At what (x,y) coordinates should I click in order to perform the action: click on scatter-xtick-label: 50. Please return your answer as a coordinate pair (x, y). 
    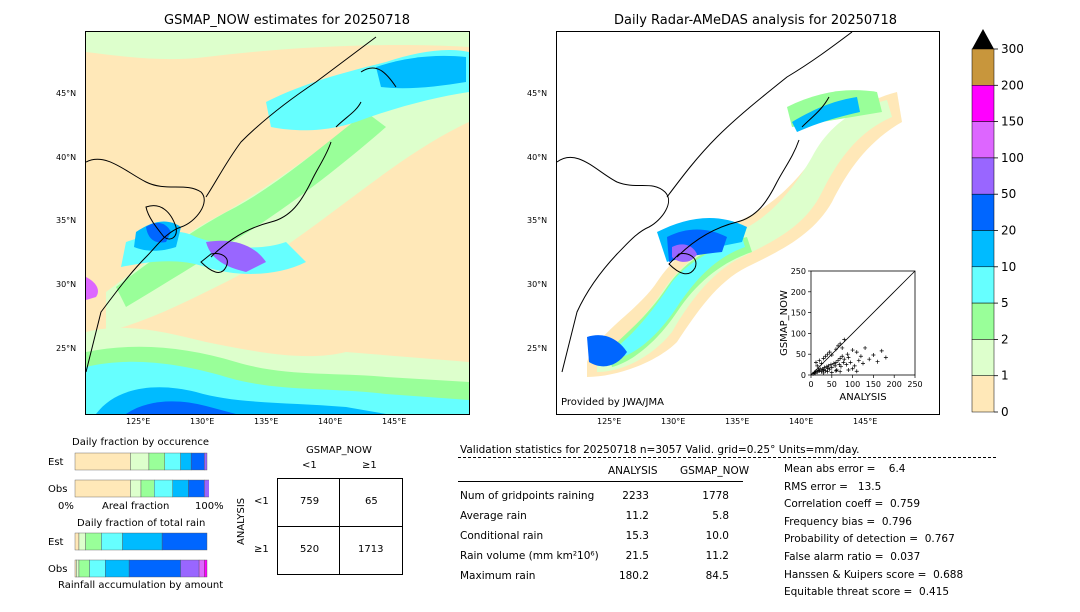
    Looking at the image, I should click on (832, 384).